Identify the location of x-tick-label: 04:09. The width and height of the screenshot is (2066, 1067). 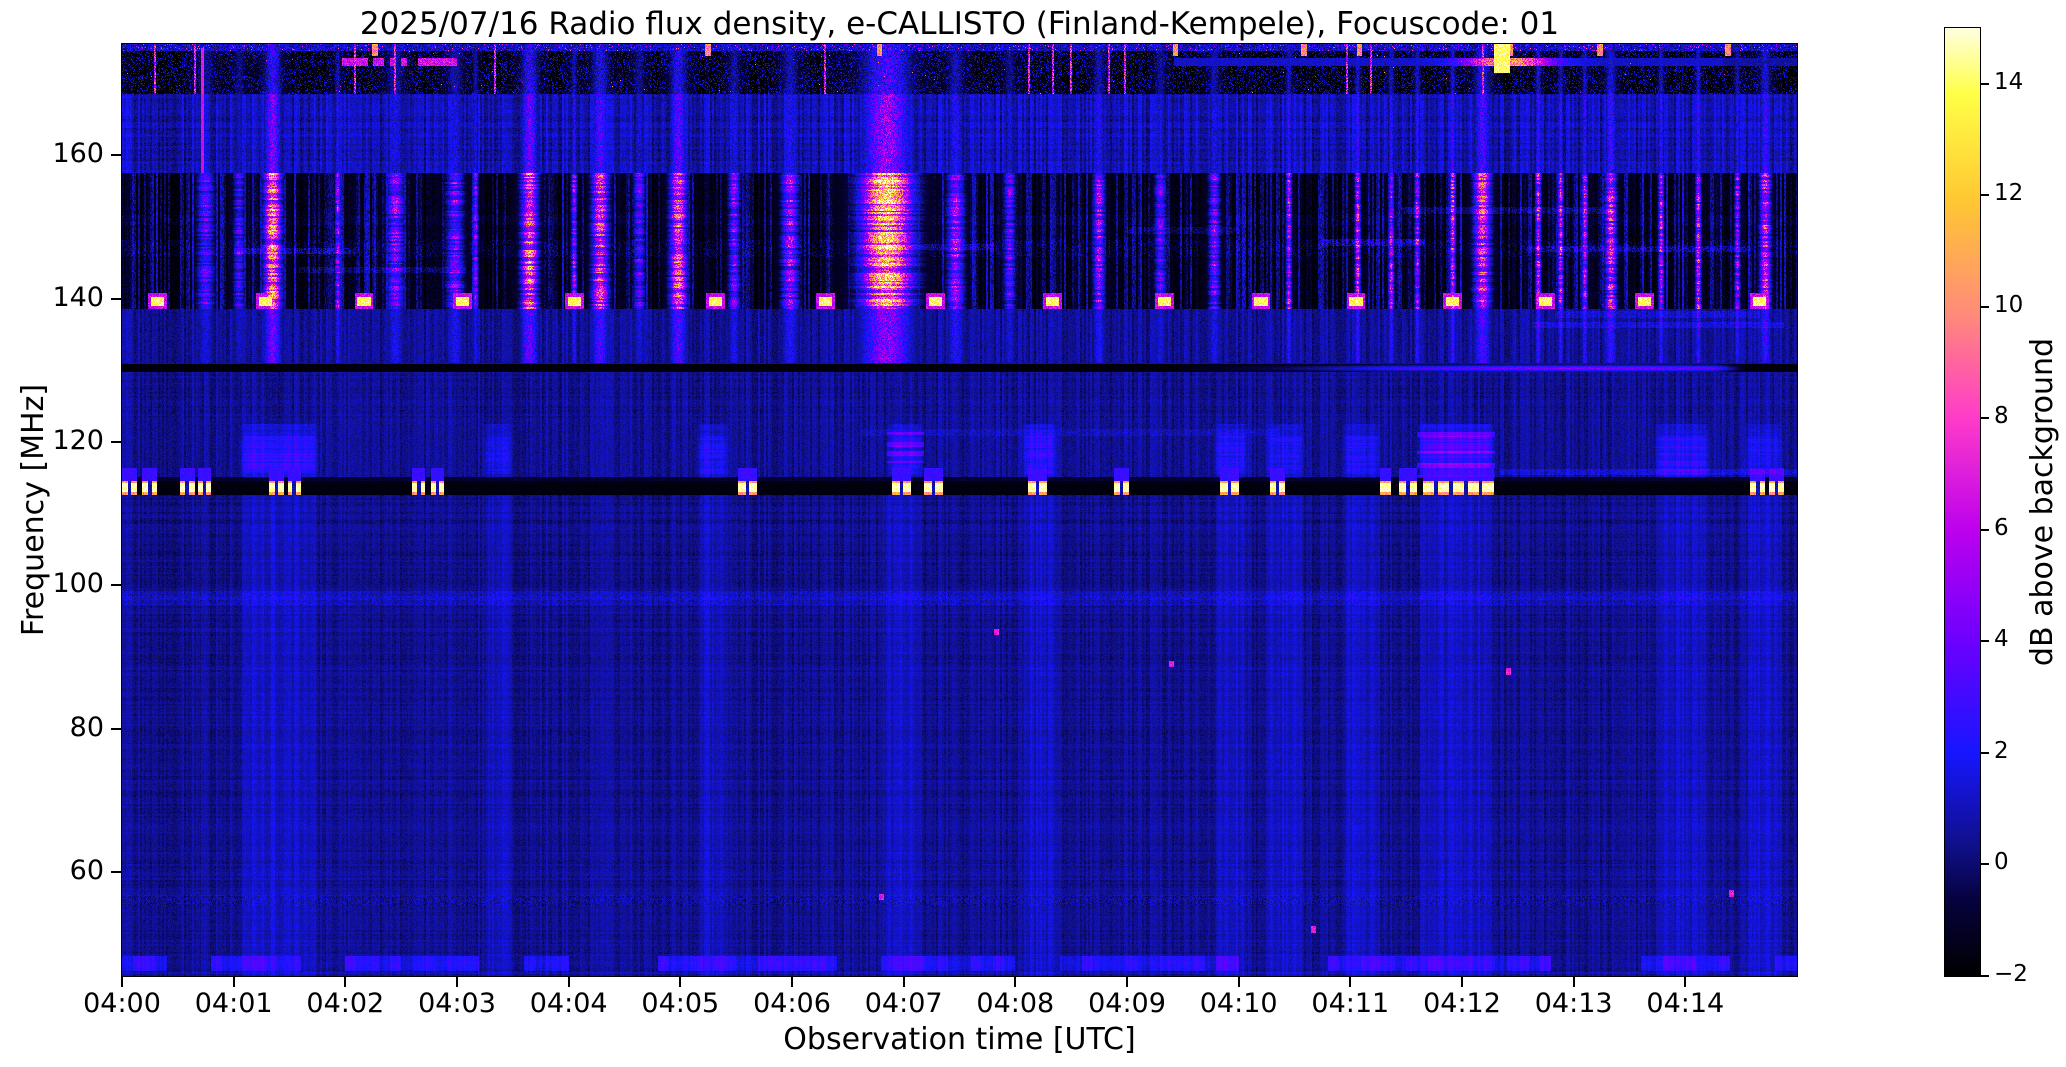
(1127, 1003).